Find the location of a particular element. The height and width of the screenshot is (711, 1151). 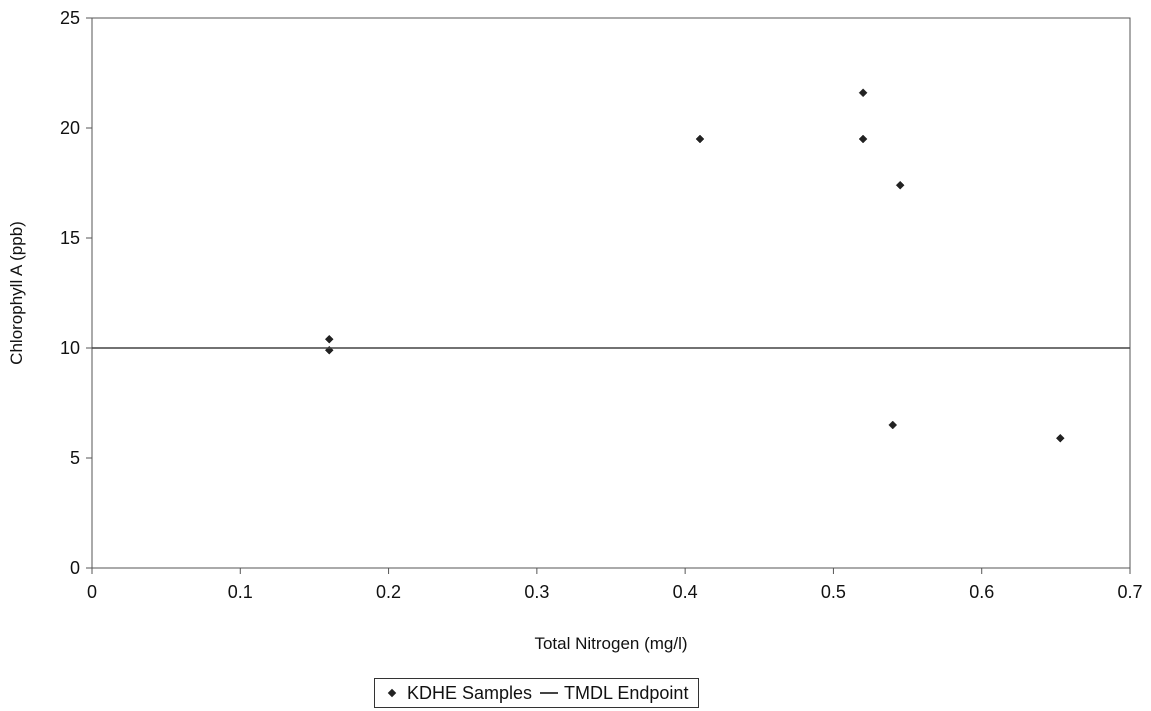

legend-item-samples: KDHE Samples is located at coordinates (458, 693).